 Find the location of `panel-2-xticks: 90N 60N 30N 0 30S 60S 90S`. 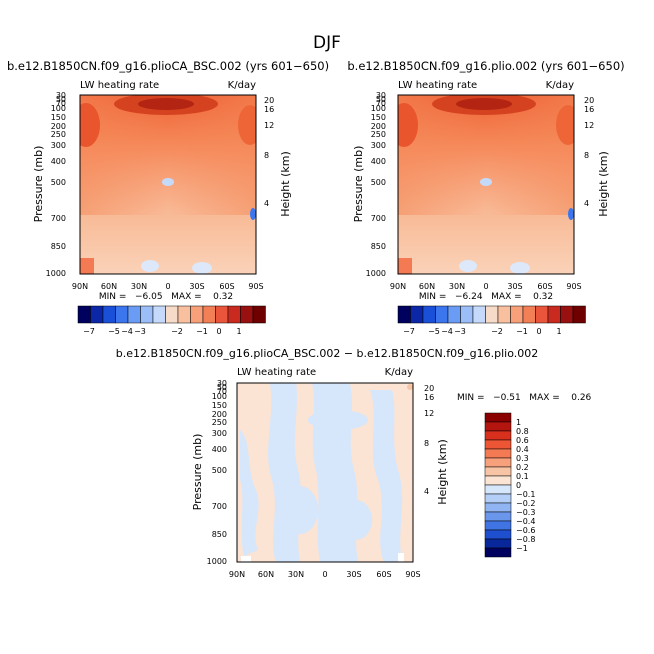

panel-2-xticks: 90N 60N 30N 0 30S 60S 90S is located at coordinates (486, 286).